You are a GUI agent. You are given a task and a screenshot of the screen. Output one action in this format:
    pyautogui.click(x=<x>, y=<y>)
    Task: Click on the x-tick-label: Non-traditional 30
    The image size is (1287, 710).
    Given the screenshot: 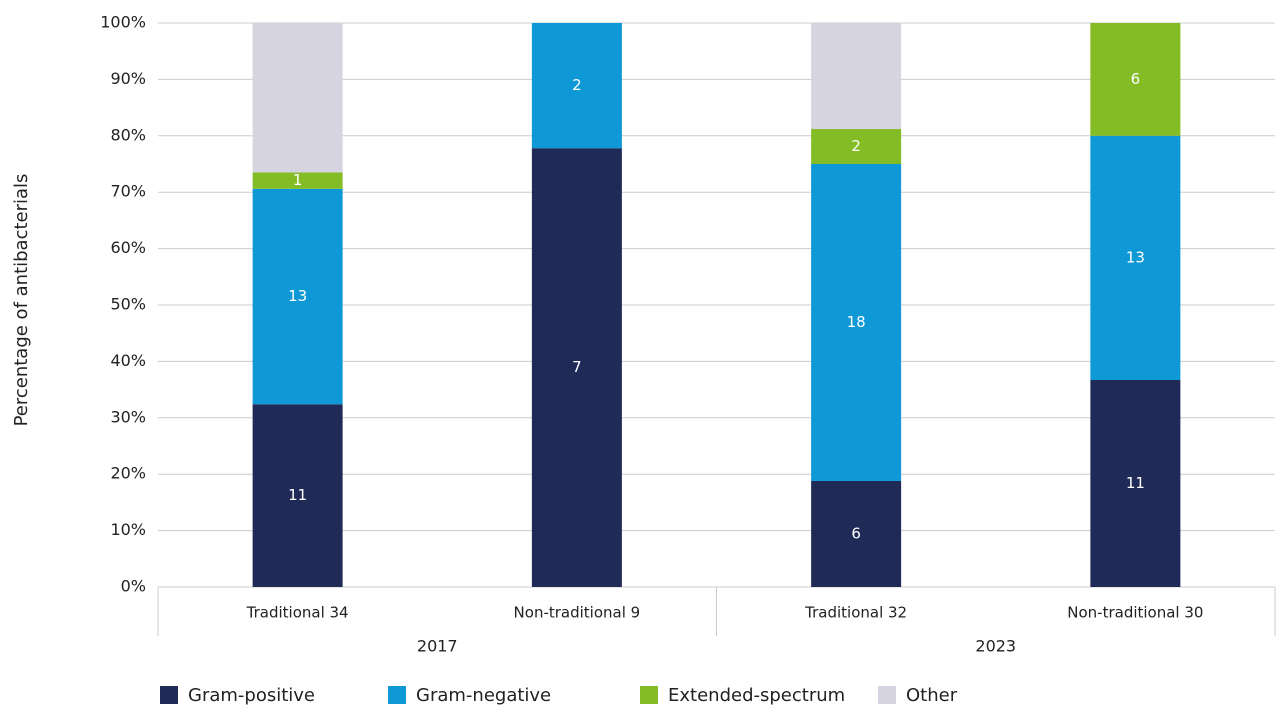 What is the action you would take?
    pyautogui.click(x=1135, y=613)
    